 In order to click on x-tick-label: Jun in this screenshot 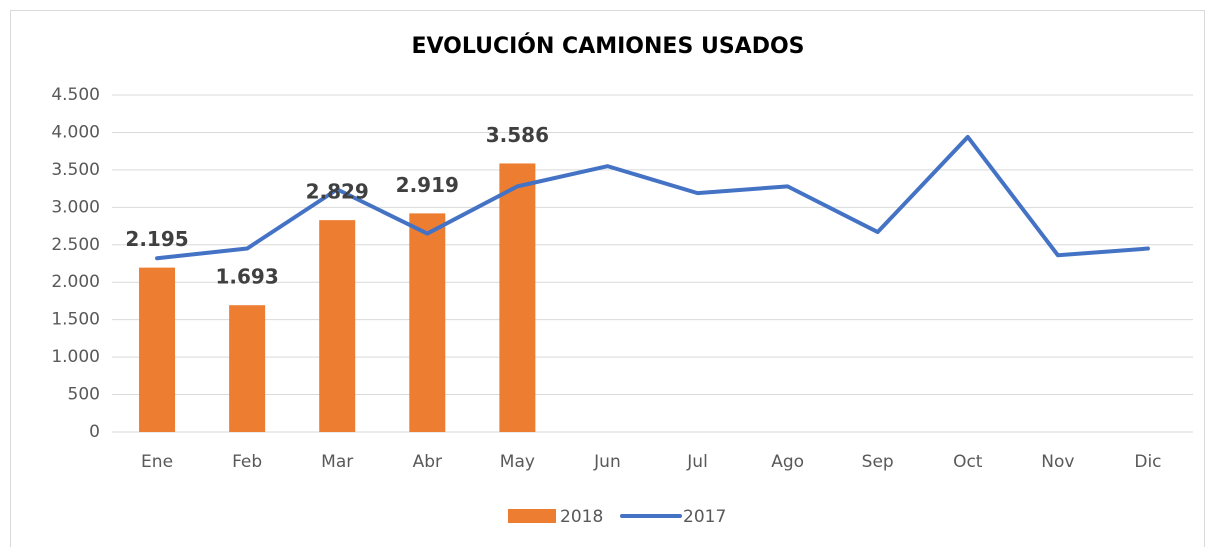, I will do `click(607, 462)`.